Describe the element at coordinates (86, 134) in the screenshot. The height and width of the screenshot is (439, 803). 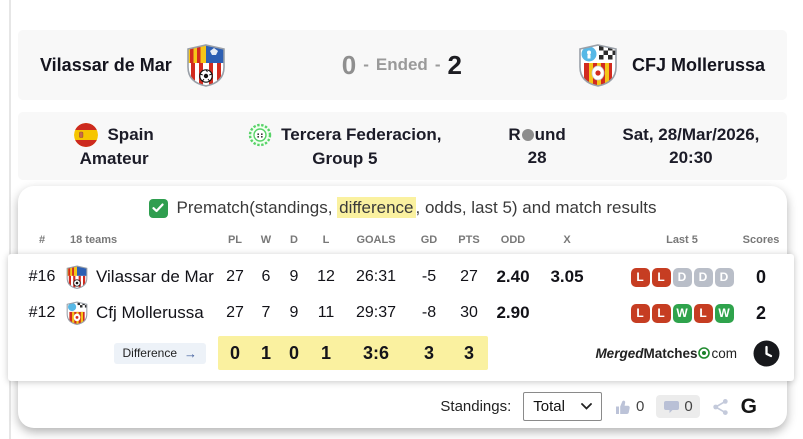
I see `spain-flag-icon` at that location.